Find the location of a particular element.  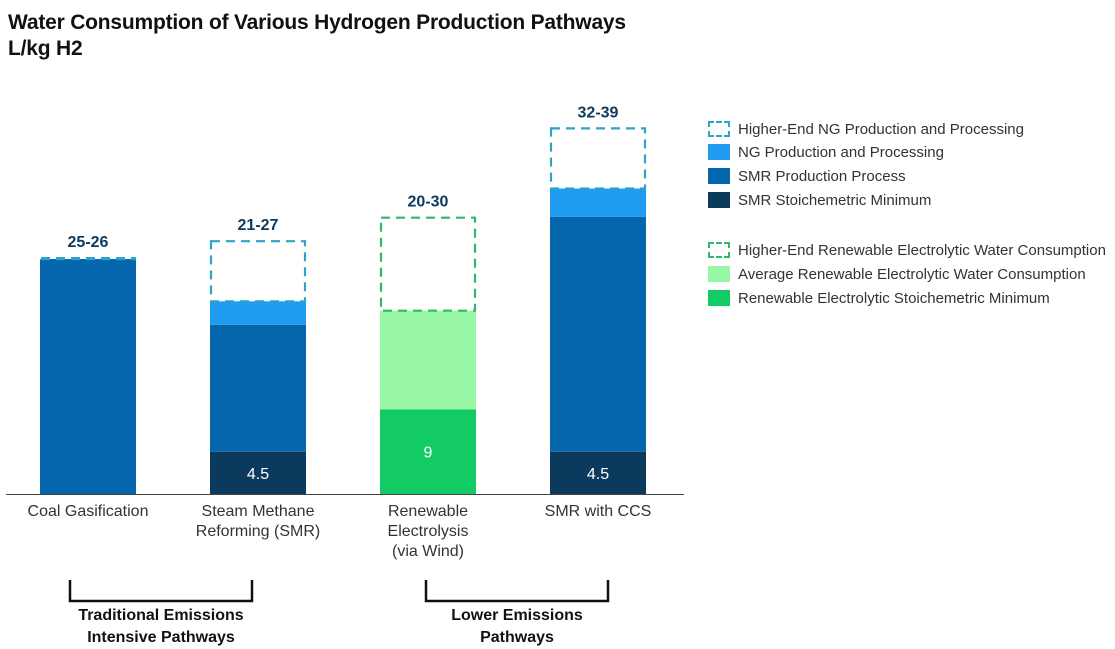

segment-value-label: 9 is located at coordinates (428, 453).